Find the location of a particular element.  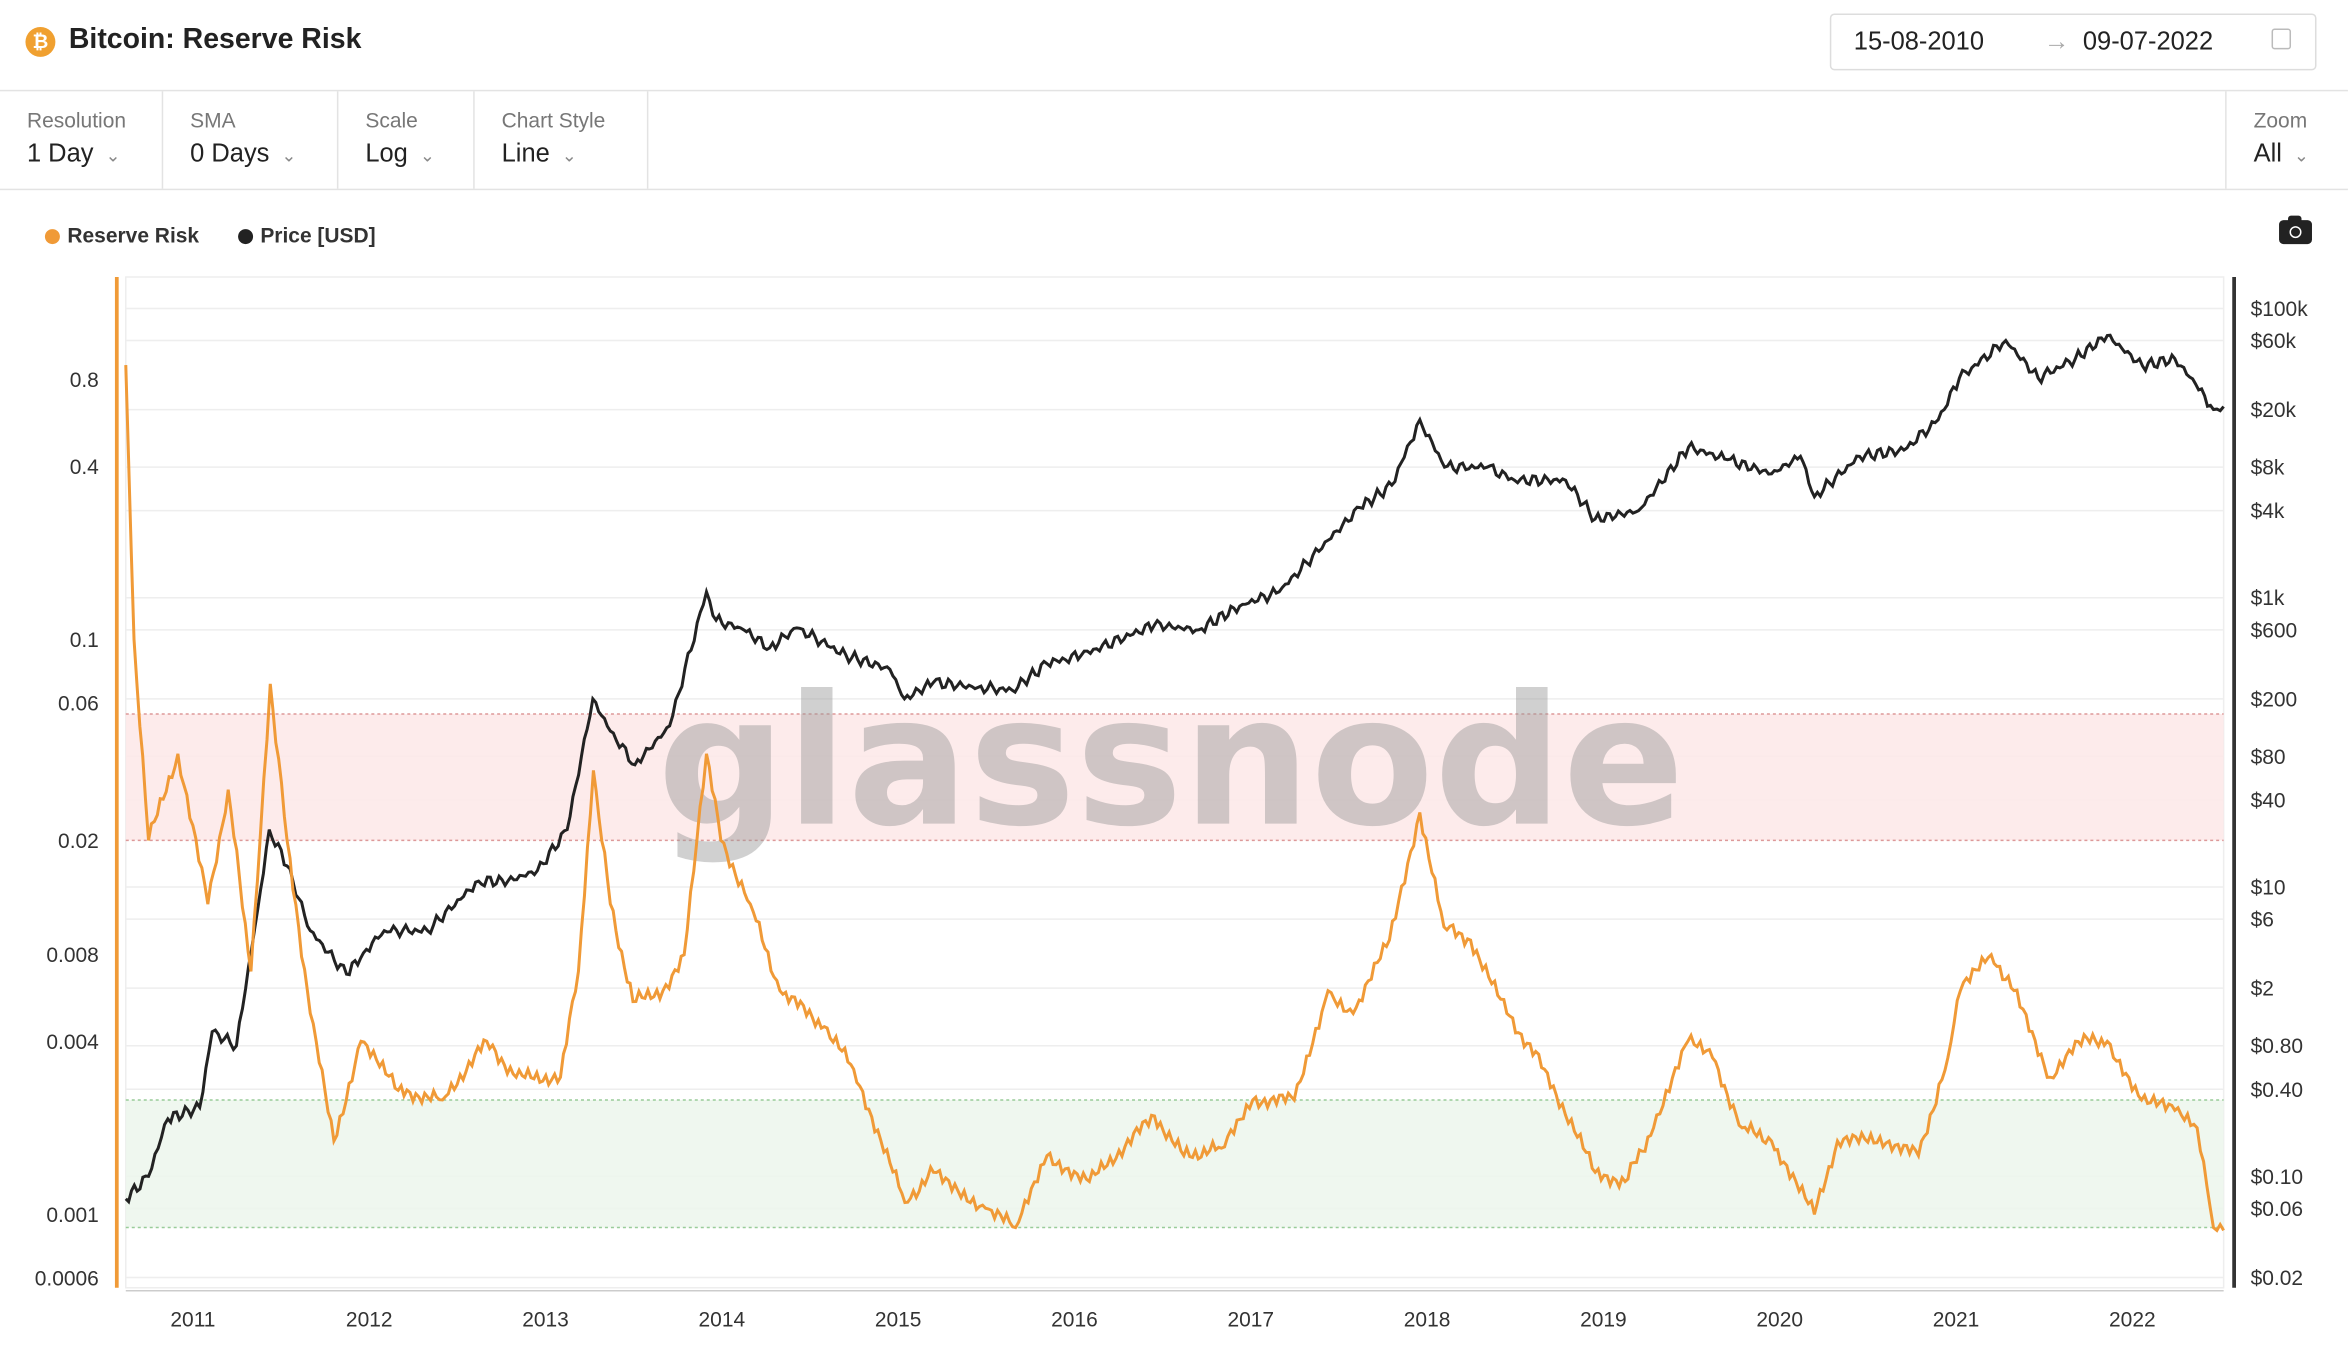

sma-dropdown: SMA 0 Days ⌄ is located at coordinates (251, 140).